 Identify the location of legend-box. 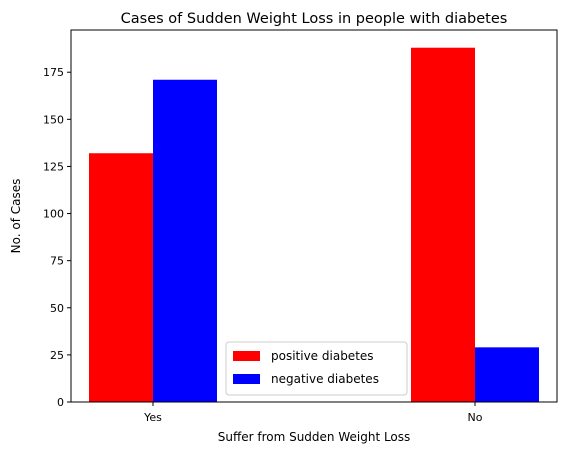
(316, 368).